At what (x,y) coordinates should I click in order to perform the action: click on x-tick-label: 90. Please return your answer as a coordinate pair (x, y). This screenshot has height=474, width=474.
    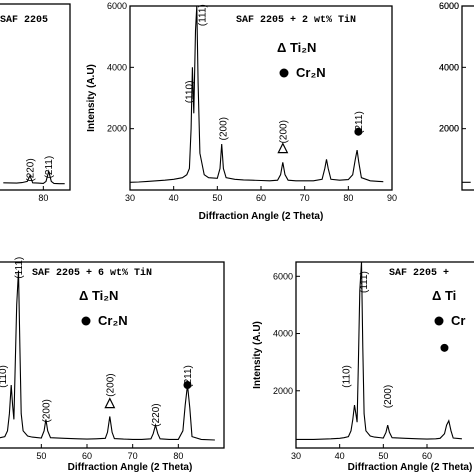
    Looking at the image, I should click on (392, 198).